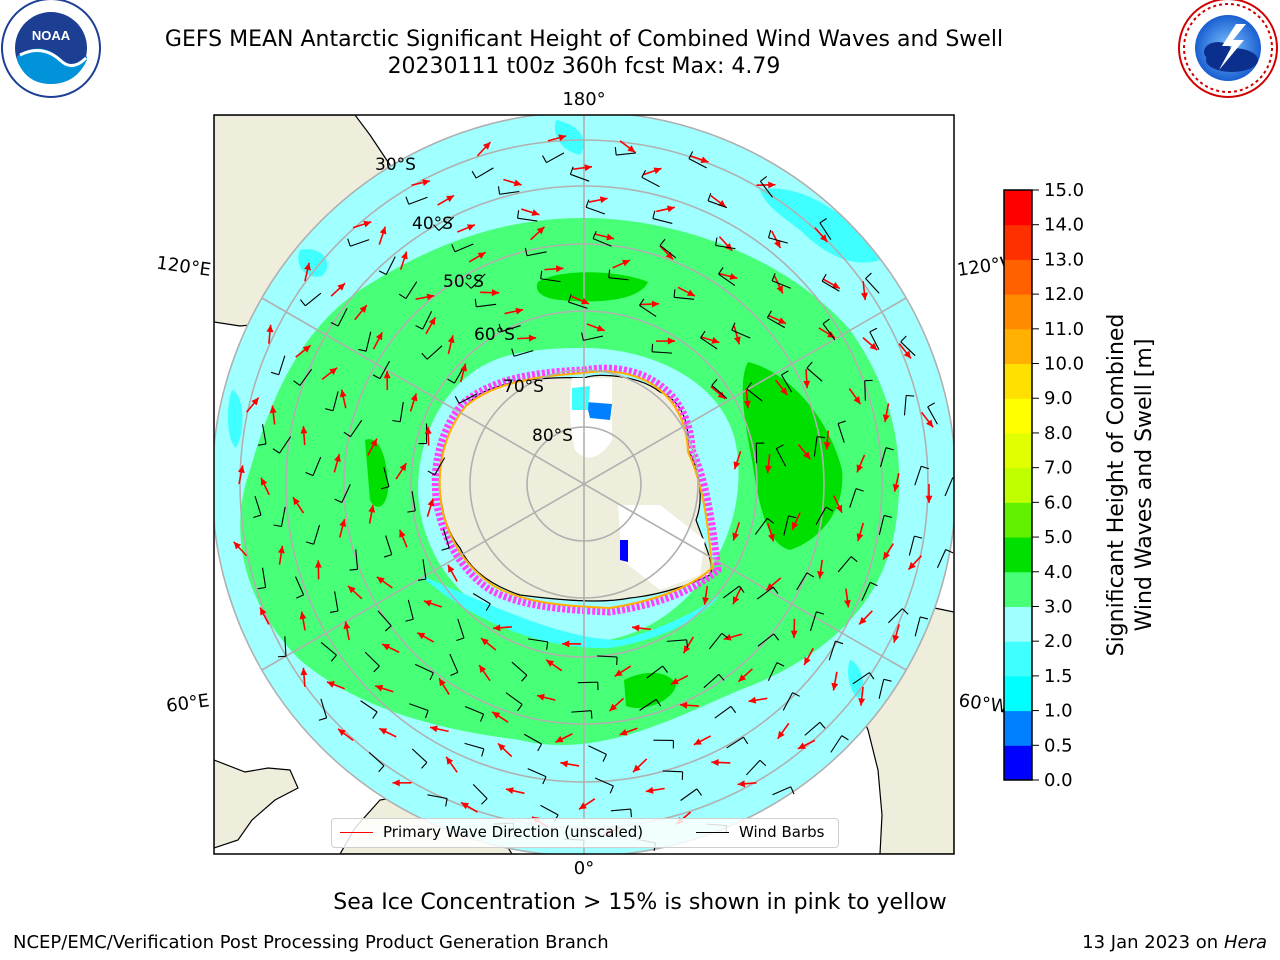  Describe the element at coordinates (1228, 49) in the screenshot. I see `nws-logo` at that location.